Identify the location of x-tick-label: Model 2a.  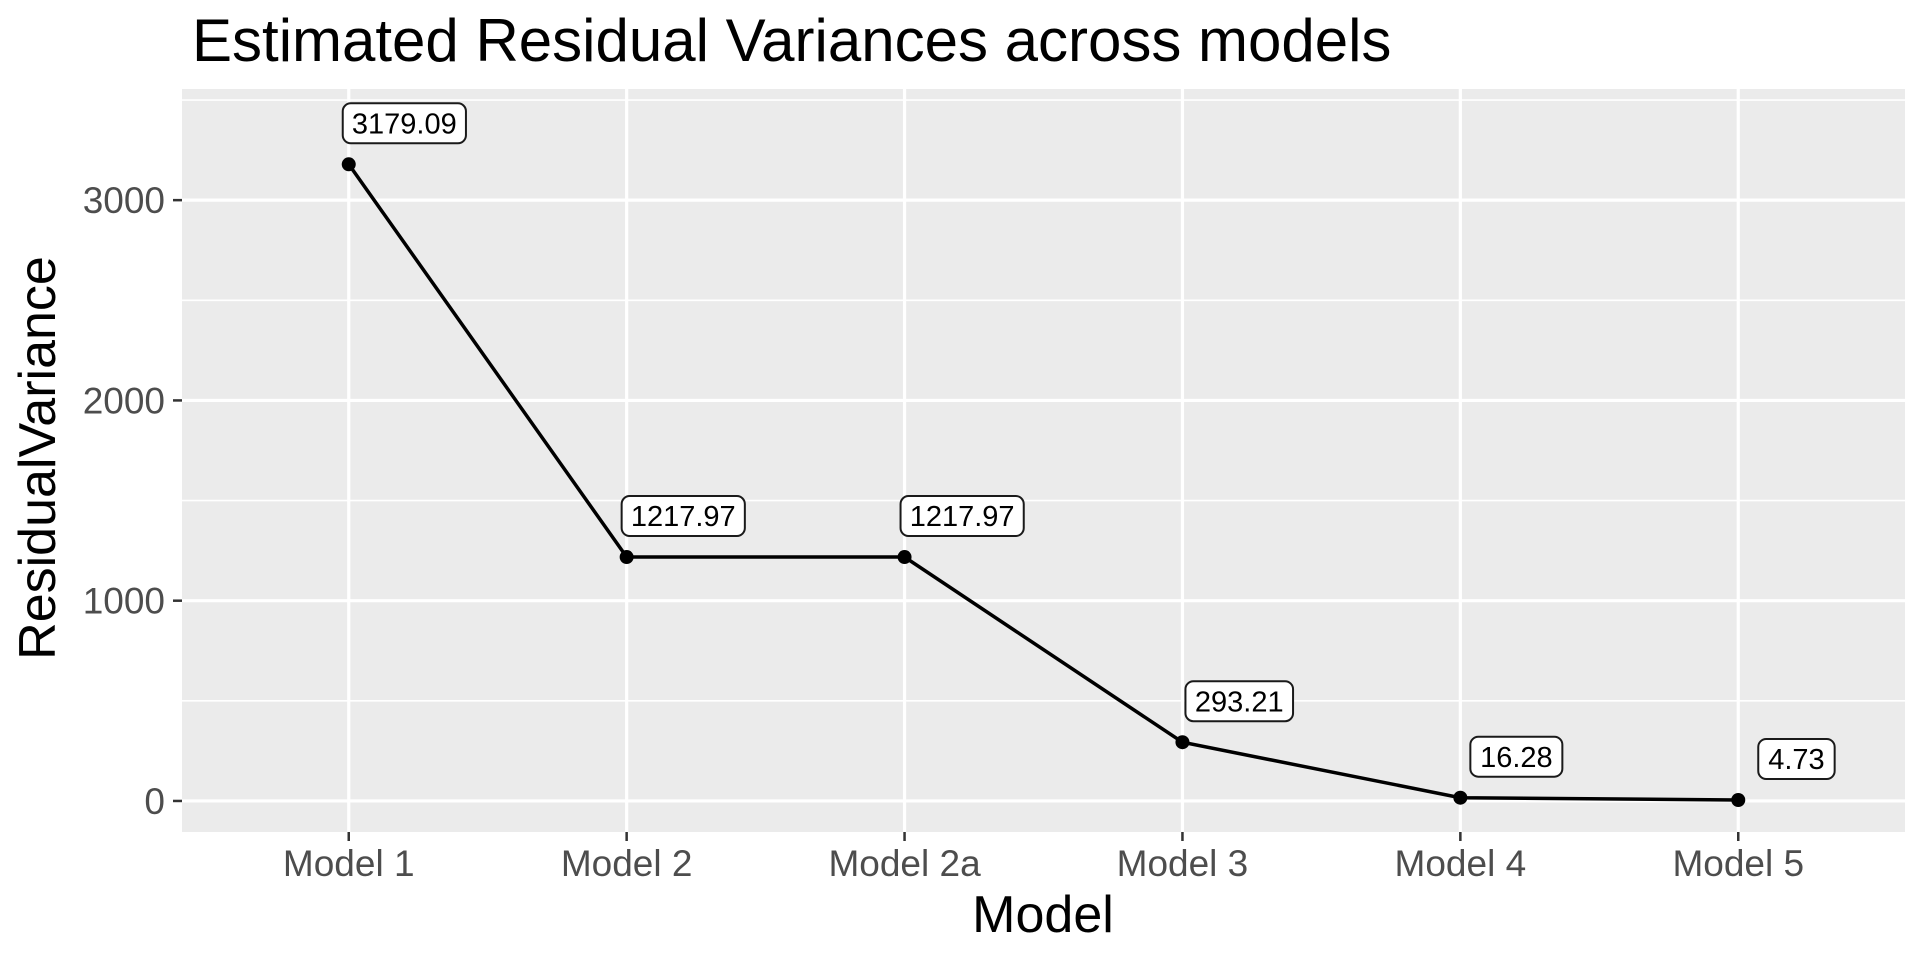
(904, 863).